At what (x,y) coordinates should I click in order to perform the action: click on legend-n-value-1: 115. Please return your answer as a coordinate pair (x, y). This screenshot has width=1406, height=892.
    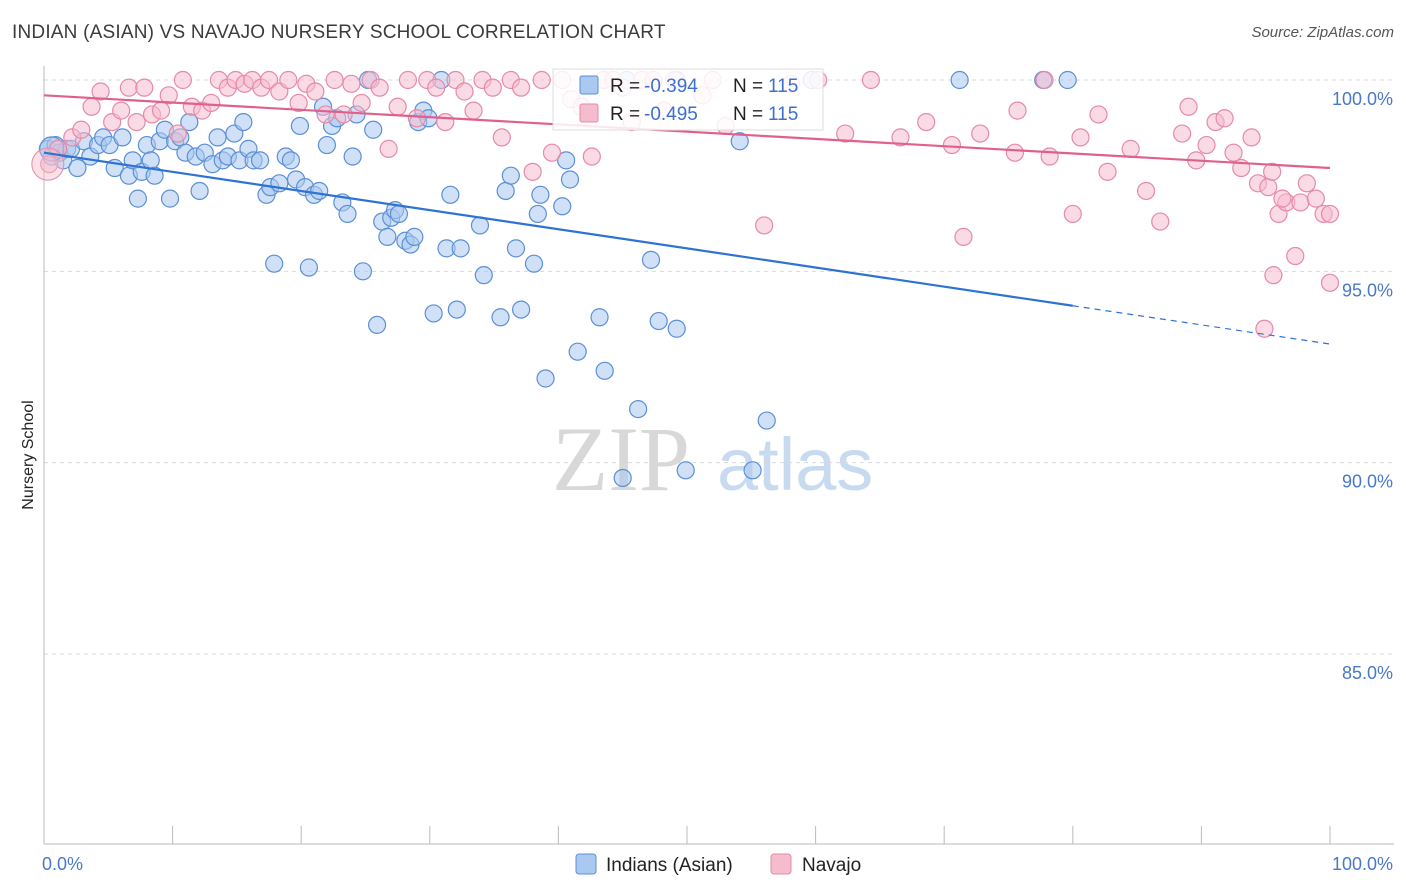
    Looking at the image, I should click on (783, 86).